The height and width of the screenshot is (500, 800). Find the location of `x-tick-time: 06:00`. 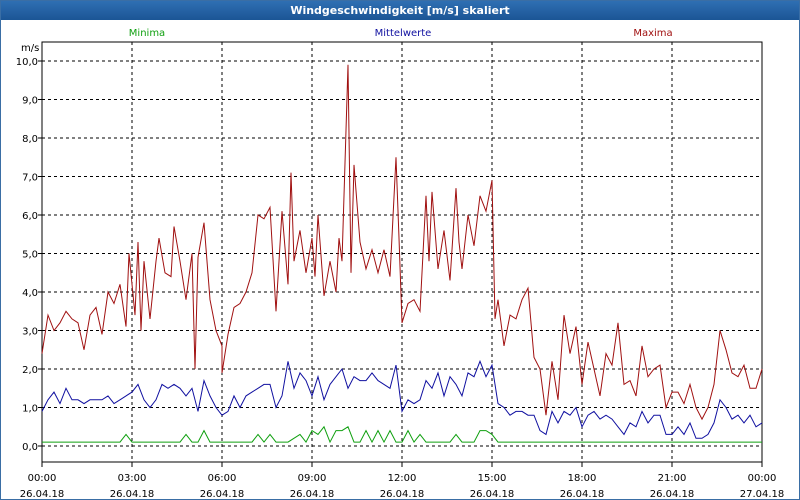

x-tick-time: 06:00 is located at coordinates (222, 478).